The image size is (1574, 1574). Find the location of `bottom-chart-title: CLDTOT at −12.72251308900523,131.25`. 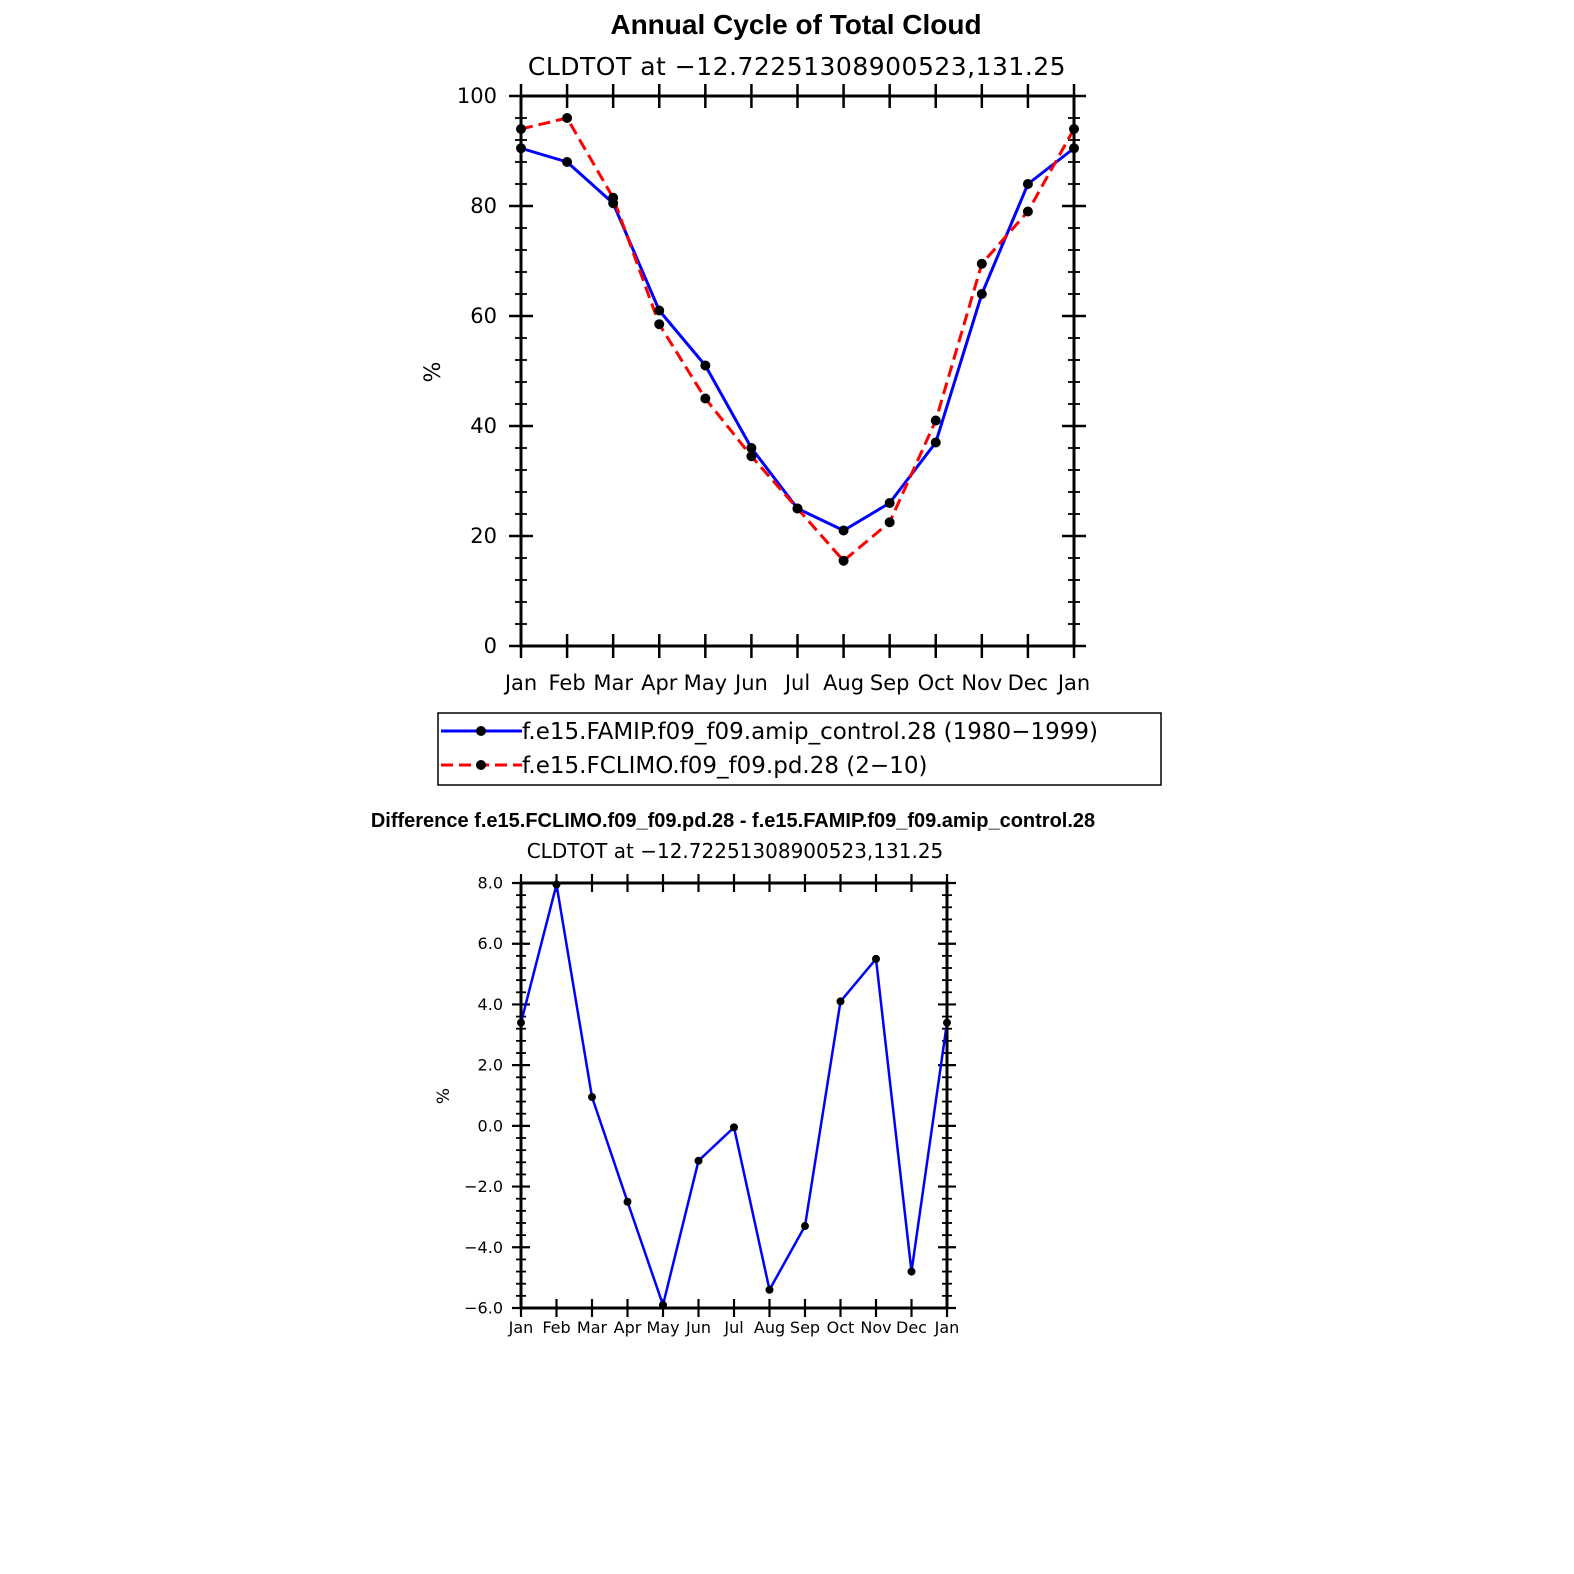

bottom-chart-title: CLDTOT at −12.72251308900523,131.25 is located at coordinates (735, 851).